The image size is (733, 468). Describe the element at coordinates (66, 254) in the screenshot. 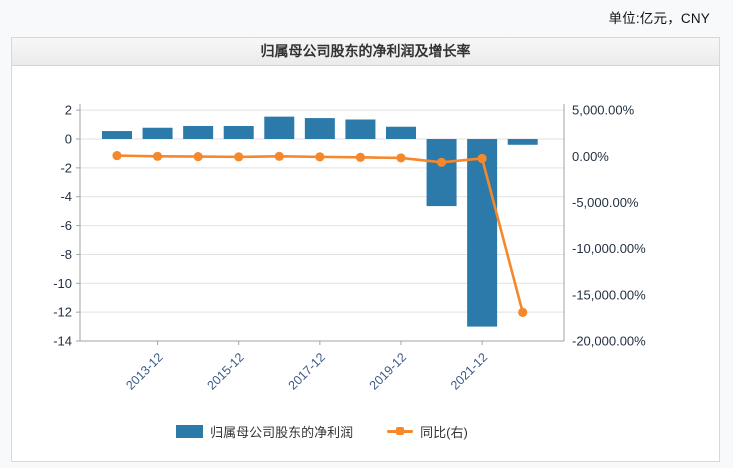

I see `left-axis-label: -8` at that location.